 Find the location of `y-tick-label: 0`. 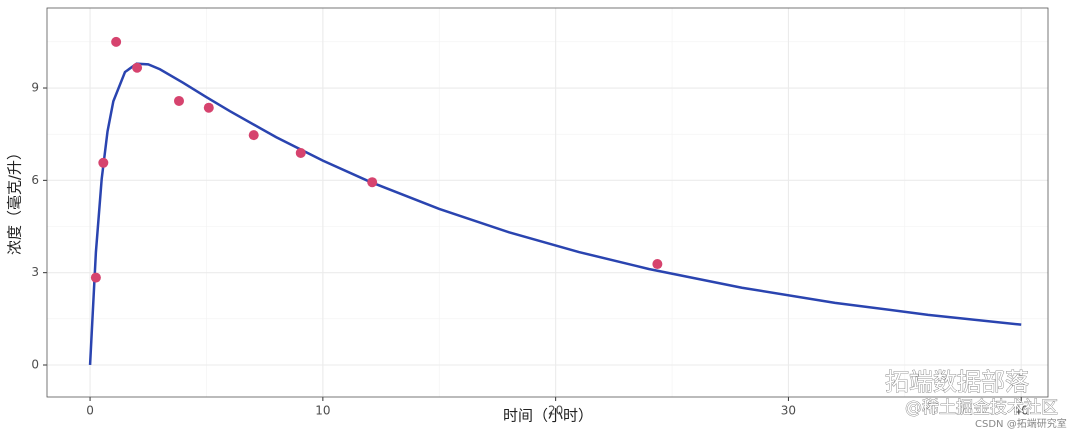

y-tick-label: 0 is located at coordinates (35, 364).